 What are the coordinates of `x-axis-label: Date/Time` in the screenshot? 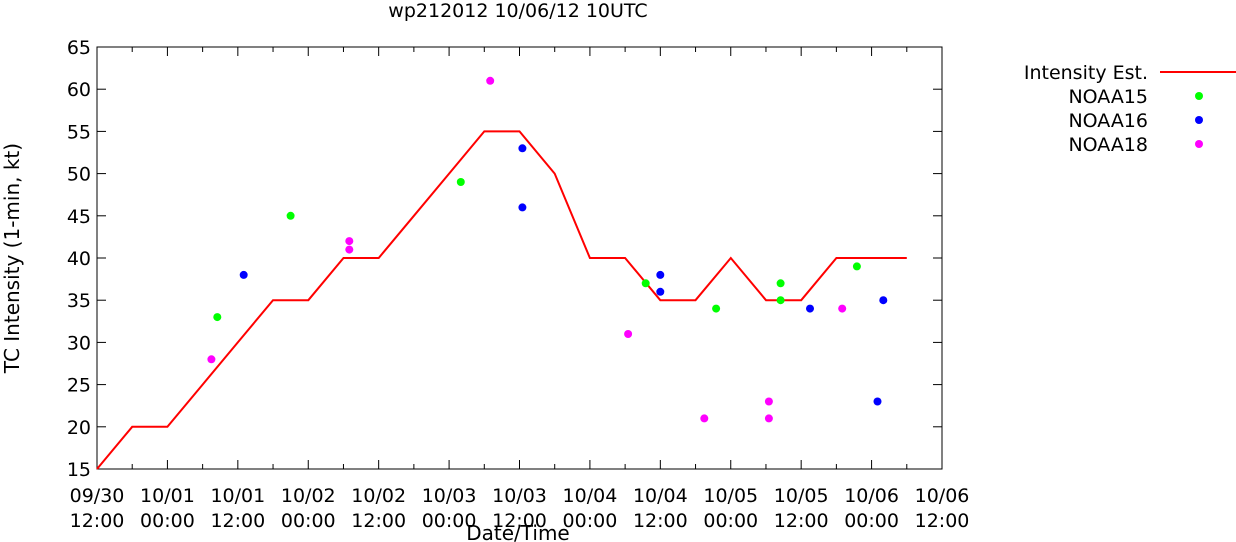 It's located at (518, 531).